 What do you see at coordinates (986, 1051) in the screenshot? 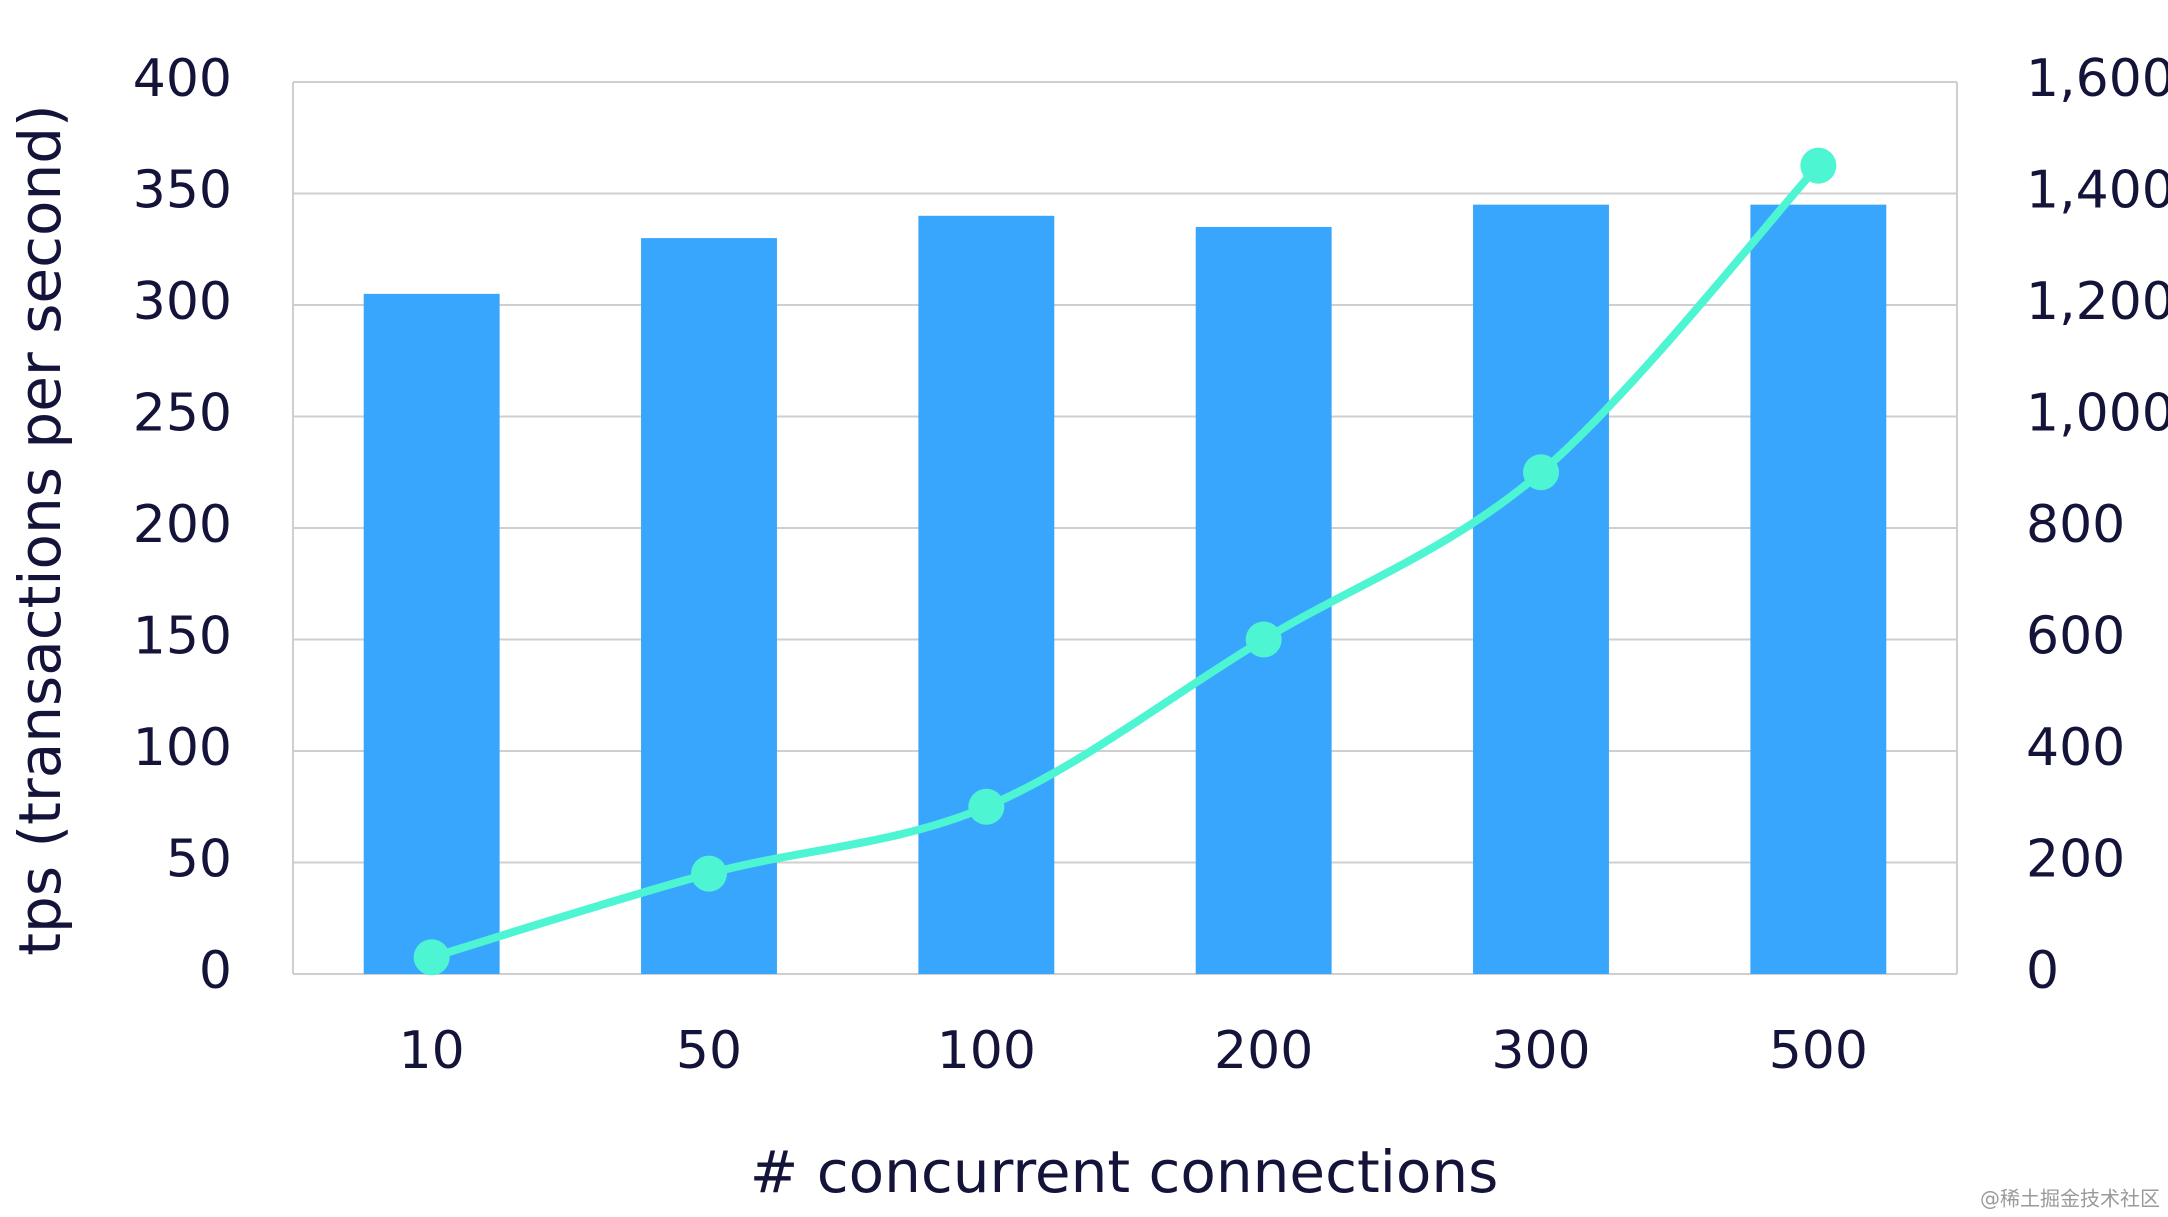
I see `x-tick-label: 100` at bounding box center [986, 1051].